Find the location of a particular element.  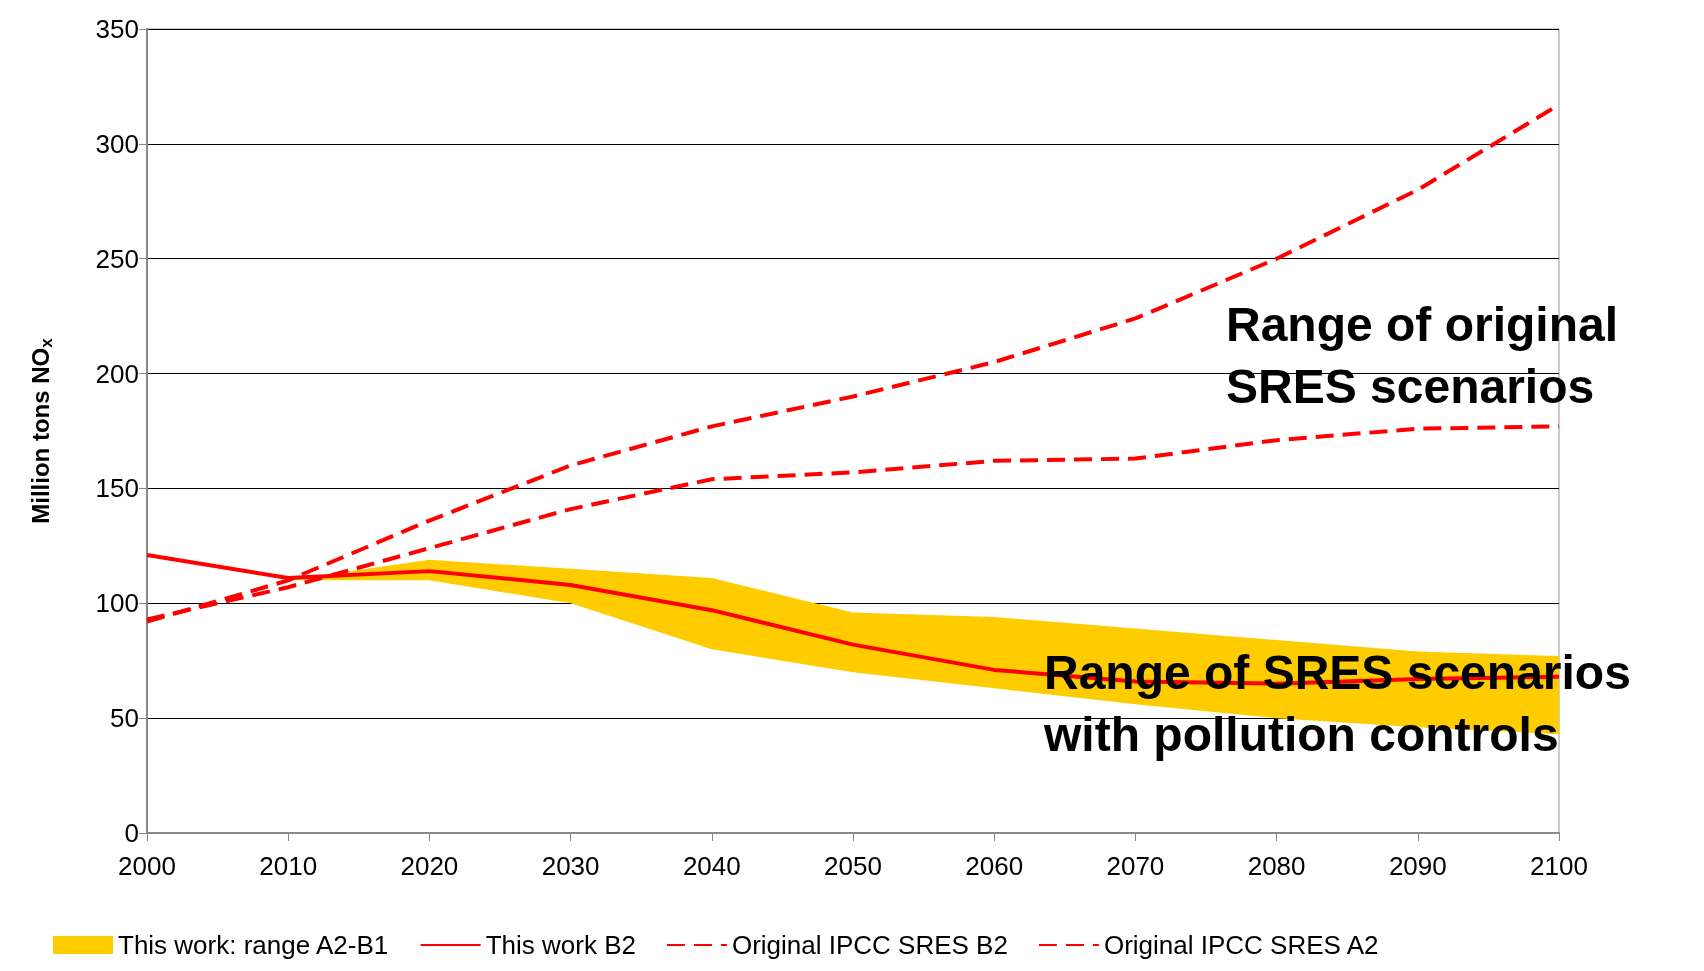

x-tick-label: 2060 is located at coordinates (994, 866).